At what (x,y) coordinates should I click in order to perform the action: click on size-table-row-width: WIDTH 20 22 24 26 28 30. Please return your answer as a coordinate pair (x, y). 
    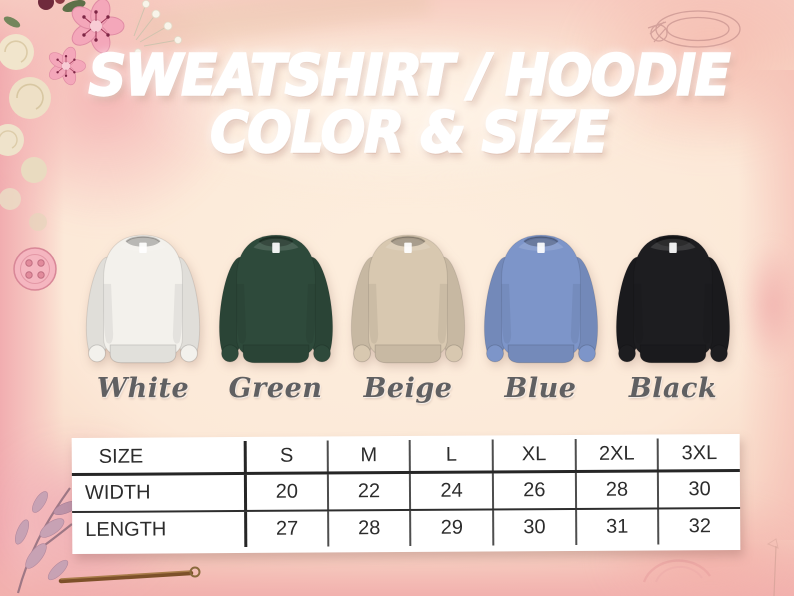
    Looking at the image, I should click on (406, 492).